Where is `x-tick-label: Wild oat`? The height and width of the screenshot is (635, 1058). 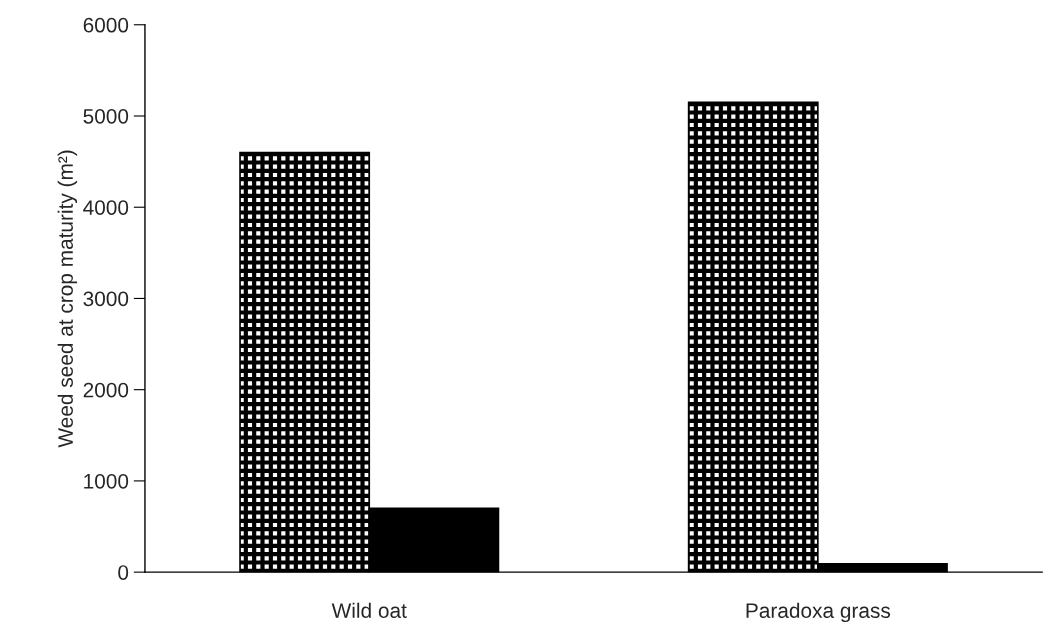
x-tick-label: Wild oat is located at coordinates (369, 610).